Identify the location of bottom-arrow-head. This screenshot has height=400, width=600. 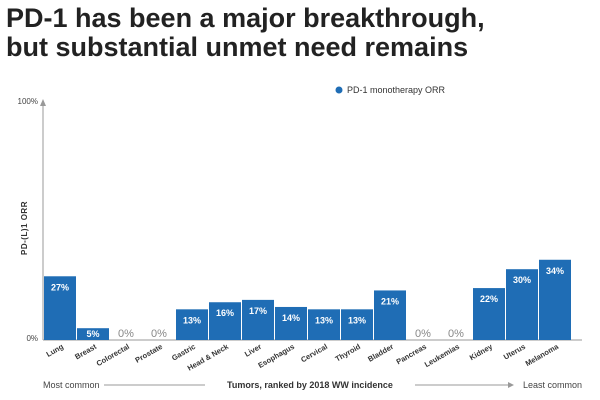
(511, 385).